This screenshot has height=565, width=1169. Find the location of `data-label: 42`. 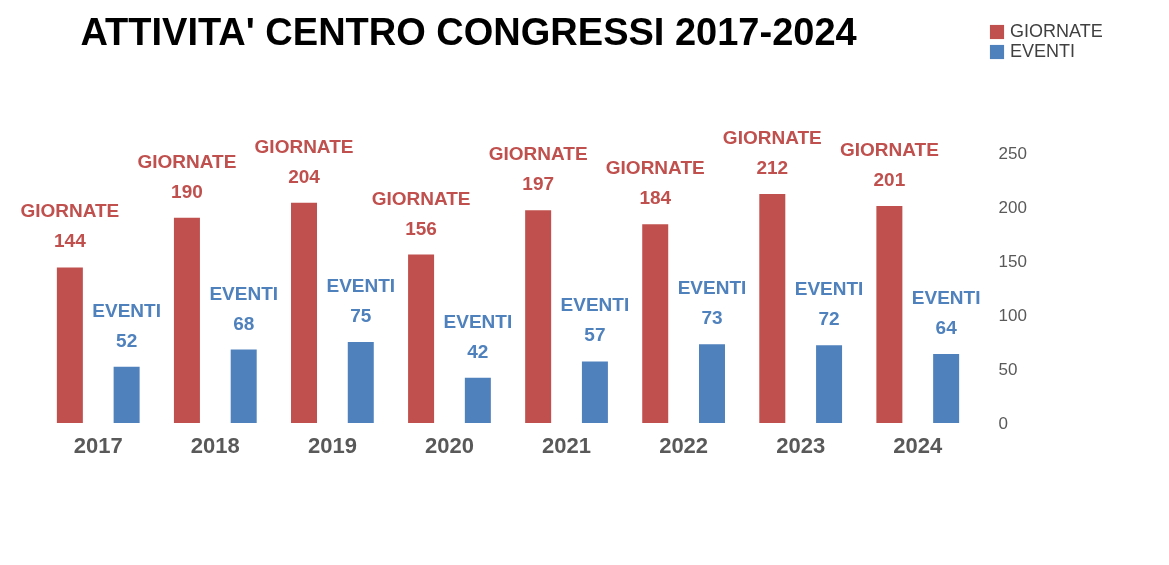

data-label: 42 is located at coordinates (478, 351).